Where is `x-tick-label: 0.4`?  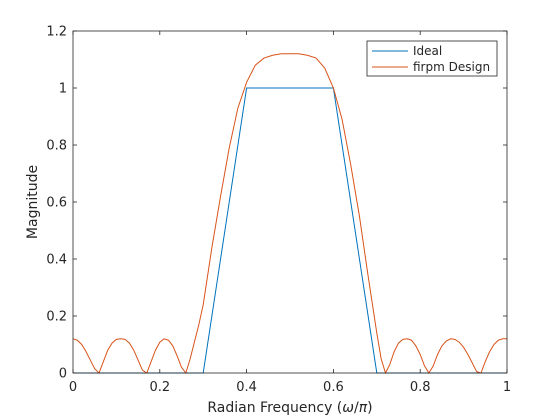 x-tick-label: 0.4 is located at coordinates (246, 387).